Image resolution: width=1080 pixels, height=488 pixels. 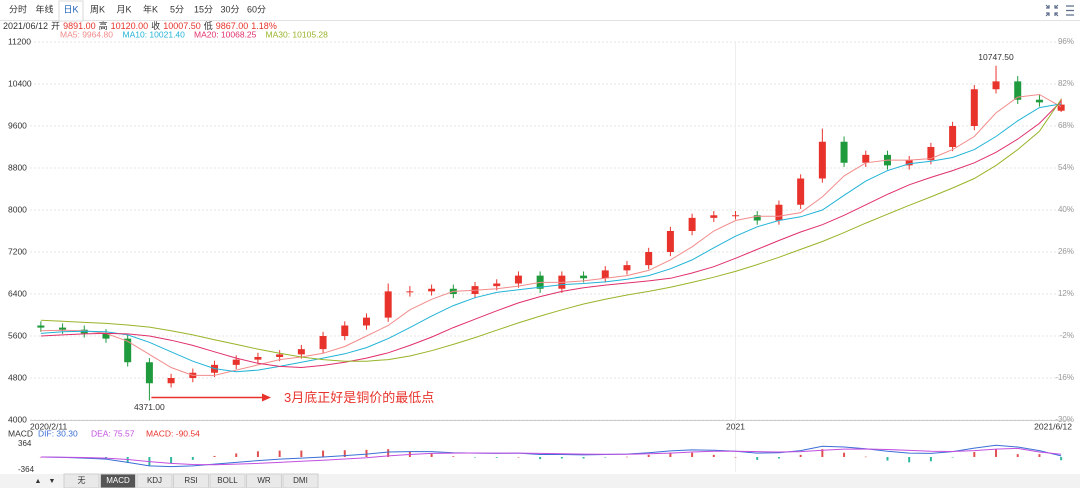 I want to click on indicator-tab: WR, so click(x=264, y=480).